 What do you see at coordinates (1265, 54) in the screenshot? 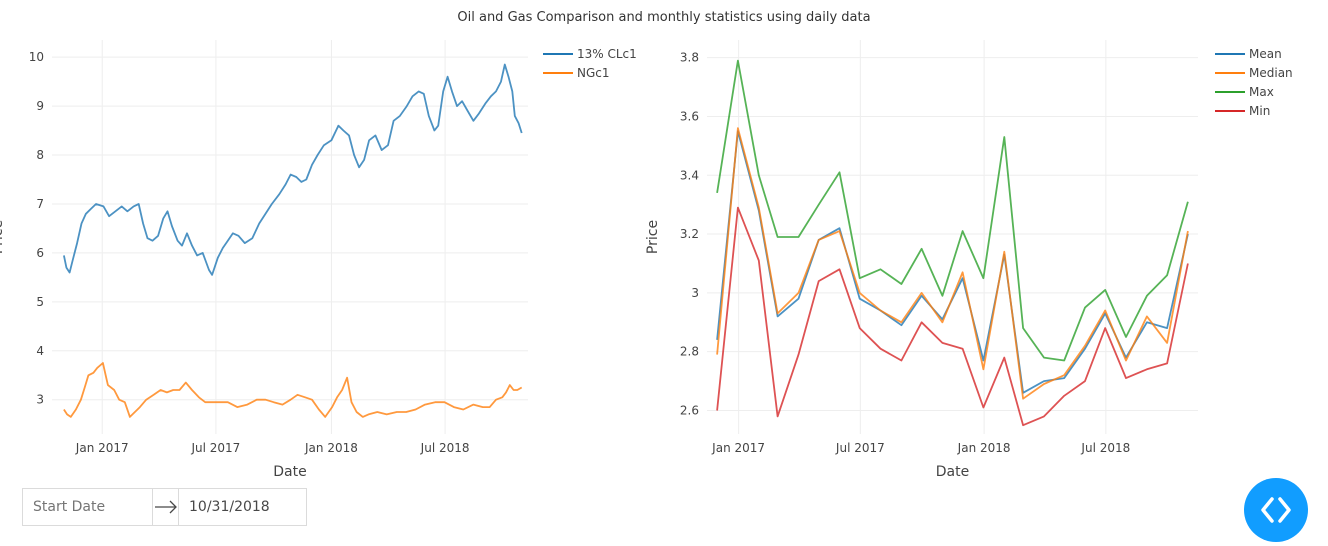
I see `legend-label: Mean` at bounding box center [1265, 54].